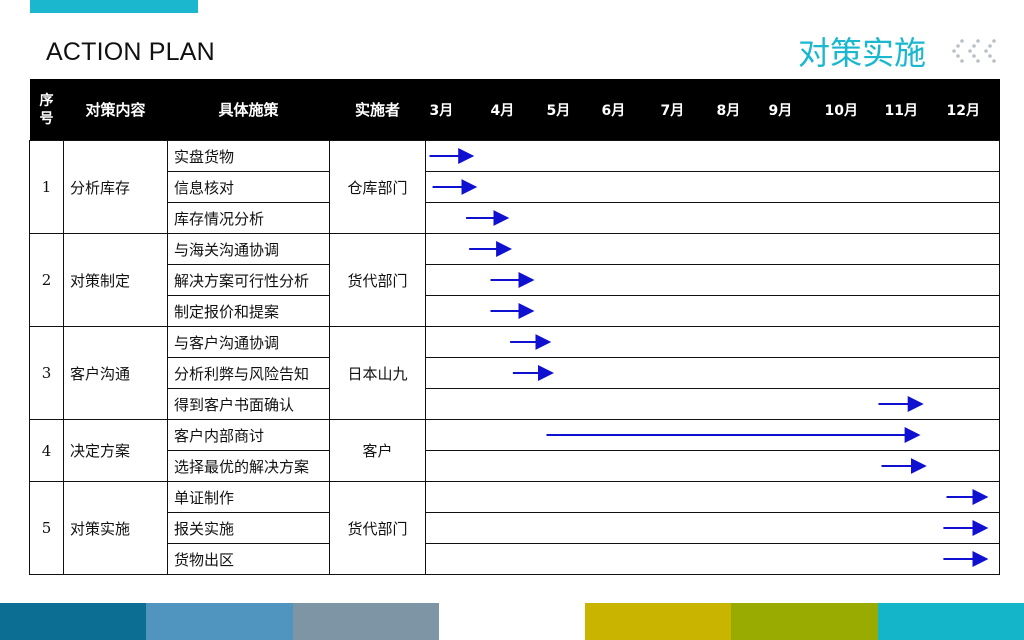 The image size is (1024, 640). I want to click on table-row: 选择最优的解决方案, so click(515, 466).